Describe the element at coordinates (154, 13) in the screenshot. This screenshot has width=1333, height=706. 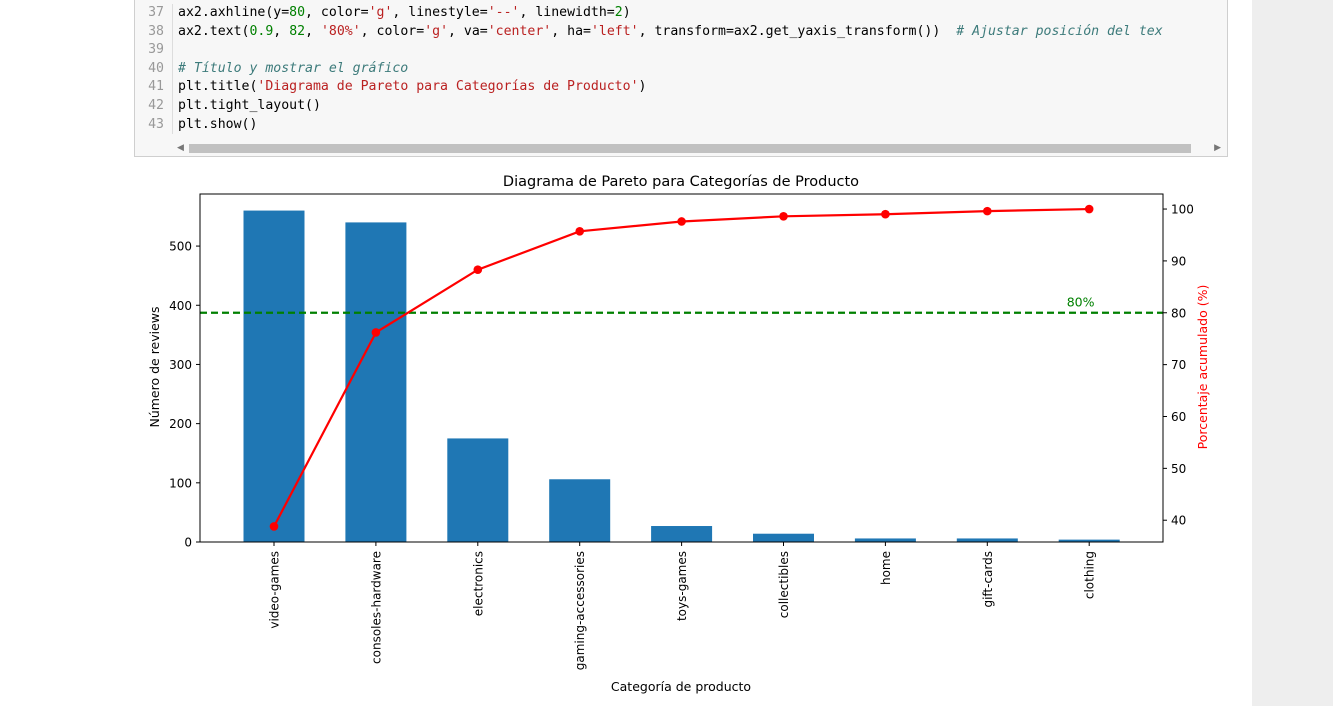
I see `line-number: 37` at that location.